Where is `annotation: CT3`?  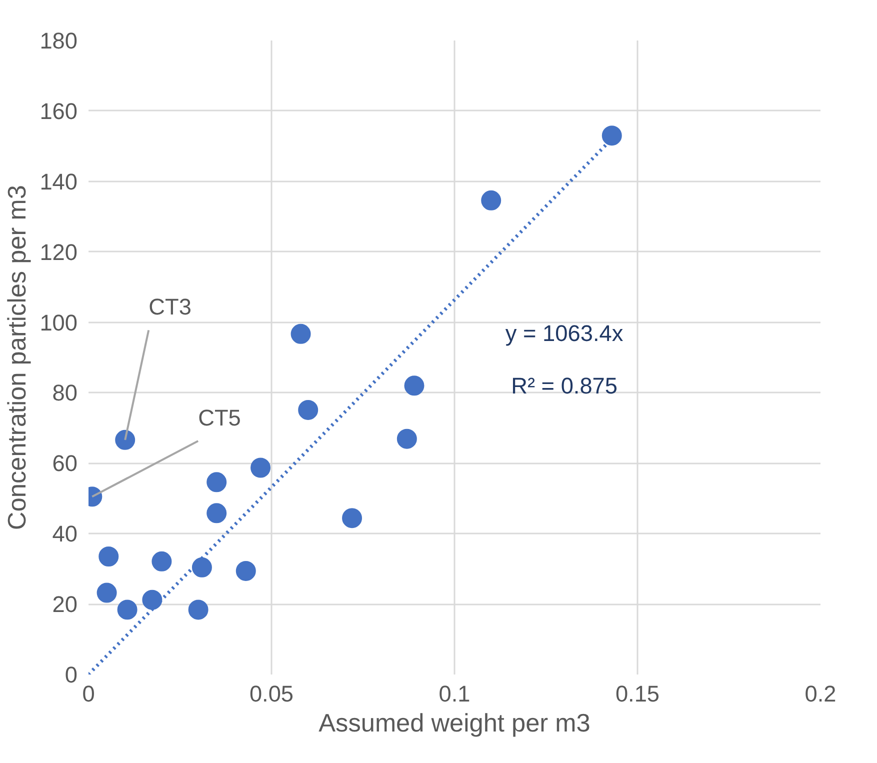
annotation: CT3 is located at coordinates (170, 307).